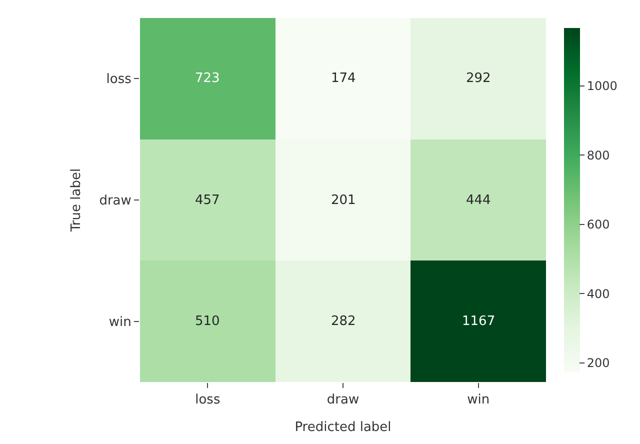  I want to click on data-label: 444, so click(478, 200).